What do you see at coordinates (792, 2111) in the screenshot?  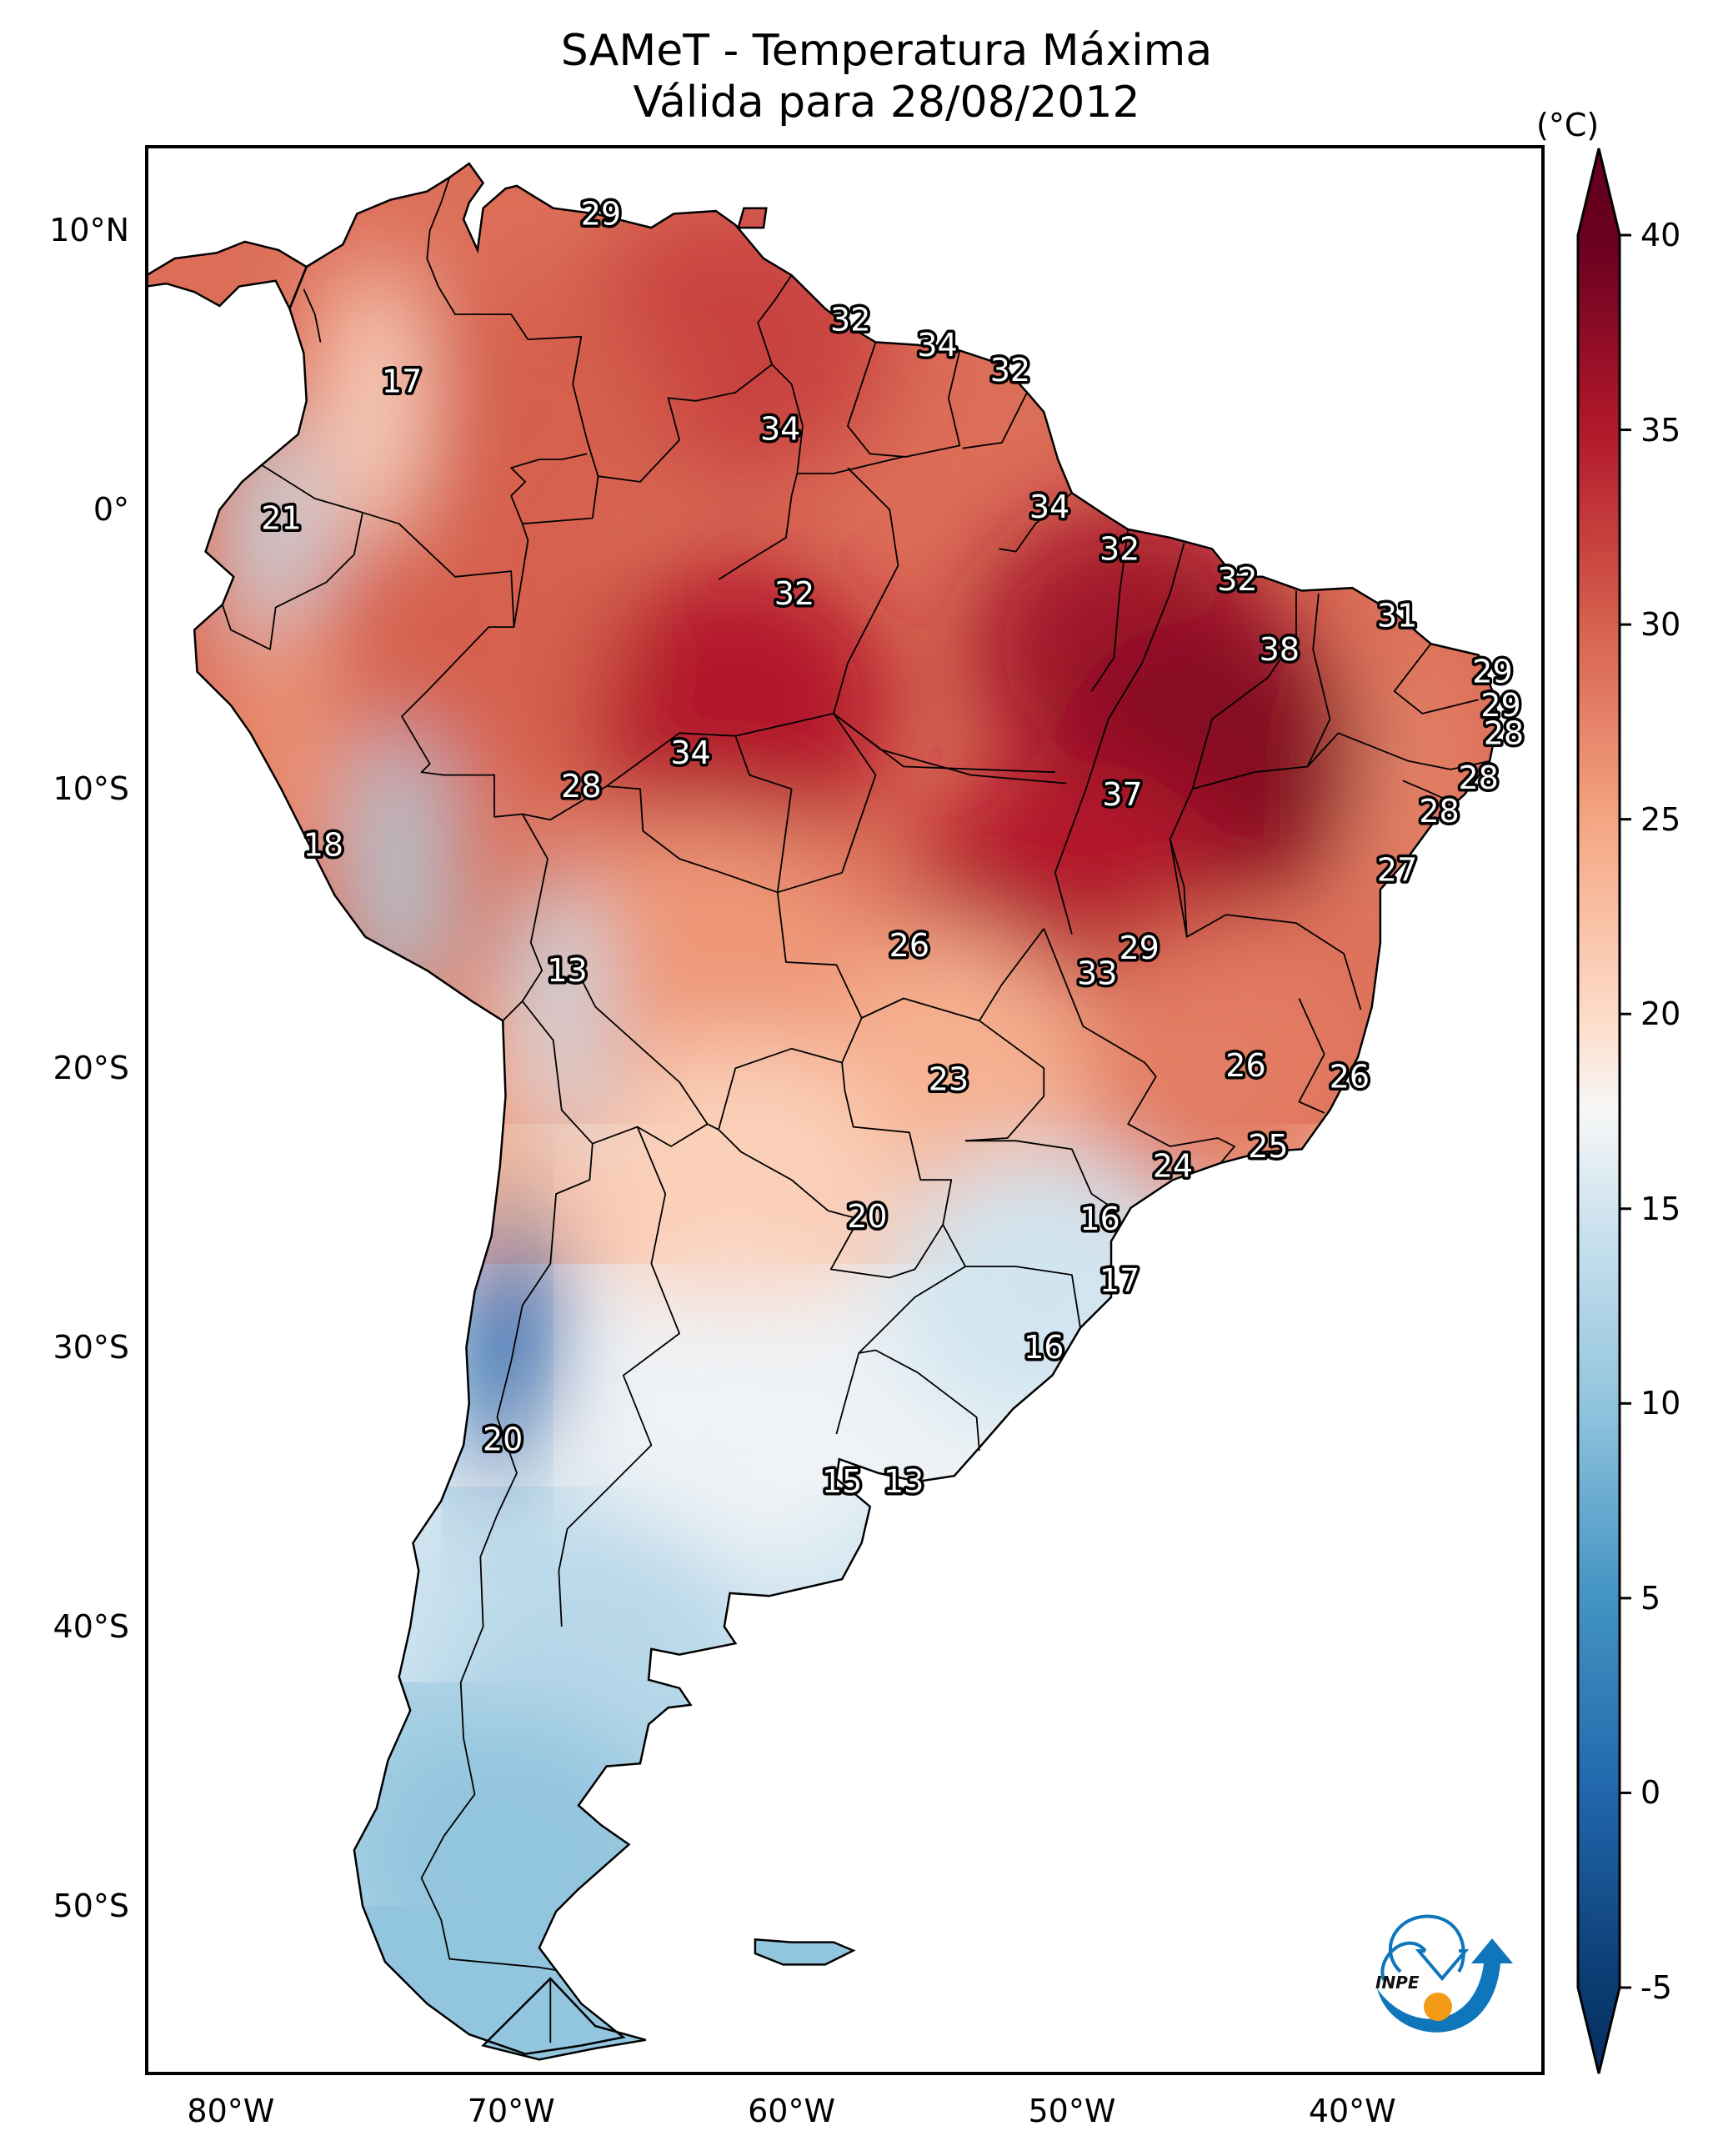 I see `lon-tick-label: 60°W` at bounding box center [792, 2111].